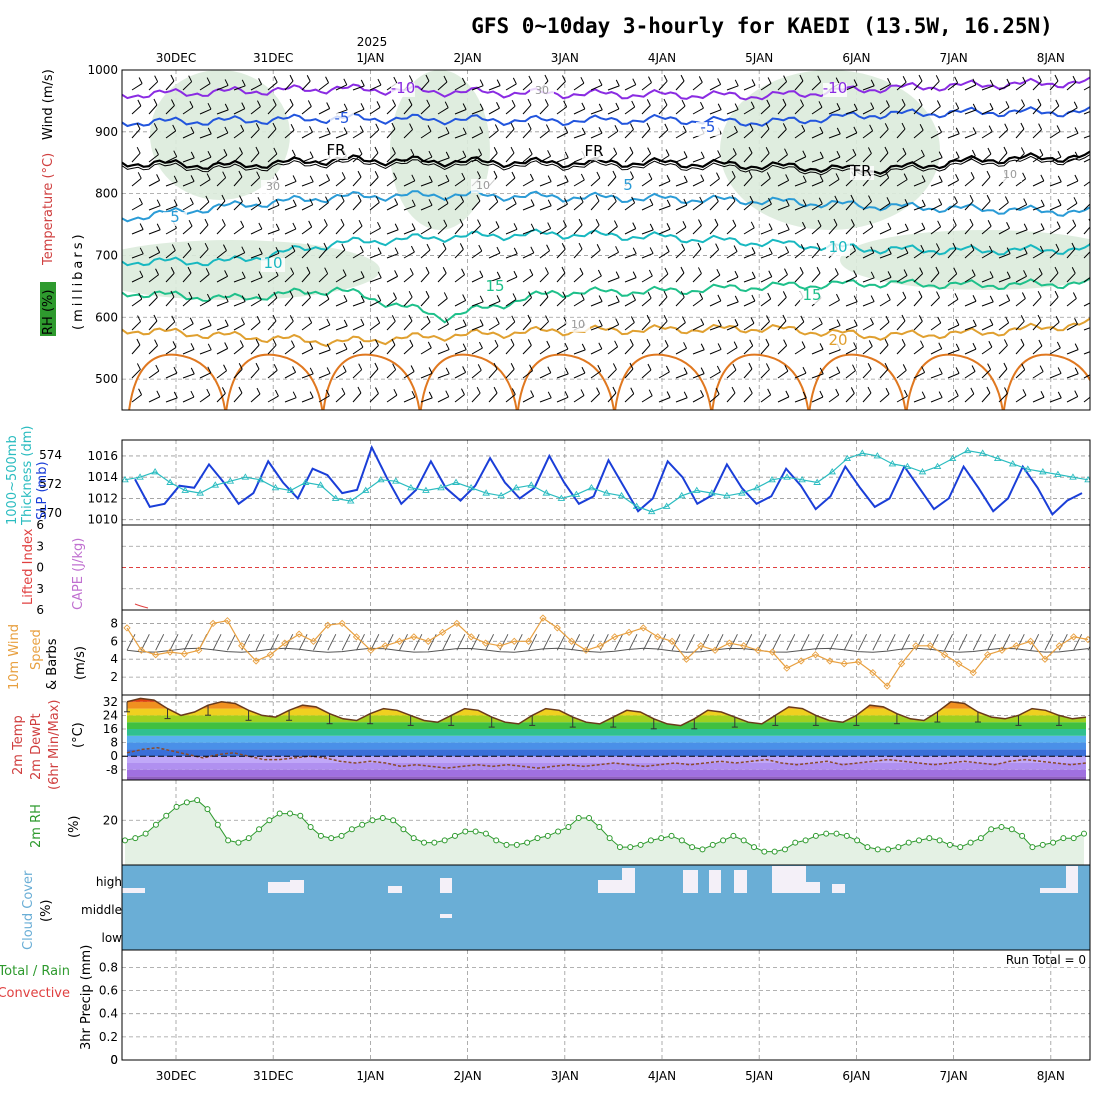  I want to click on thickness-tick: 570, so click(50, 513).